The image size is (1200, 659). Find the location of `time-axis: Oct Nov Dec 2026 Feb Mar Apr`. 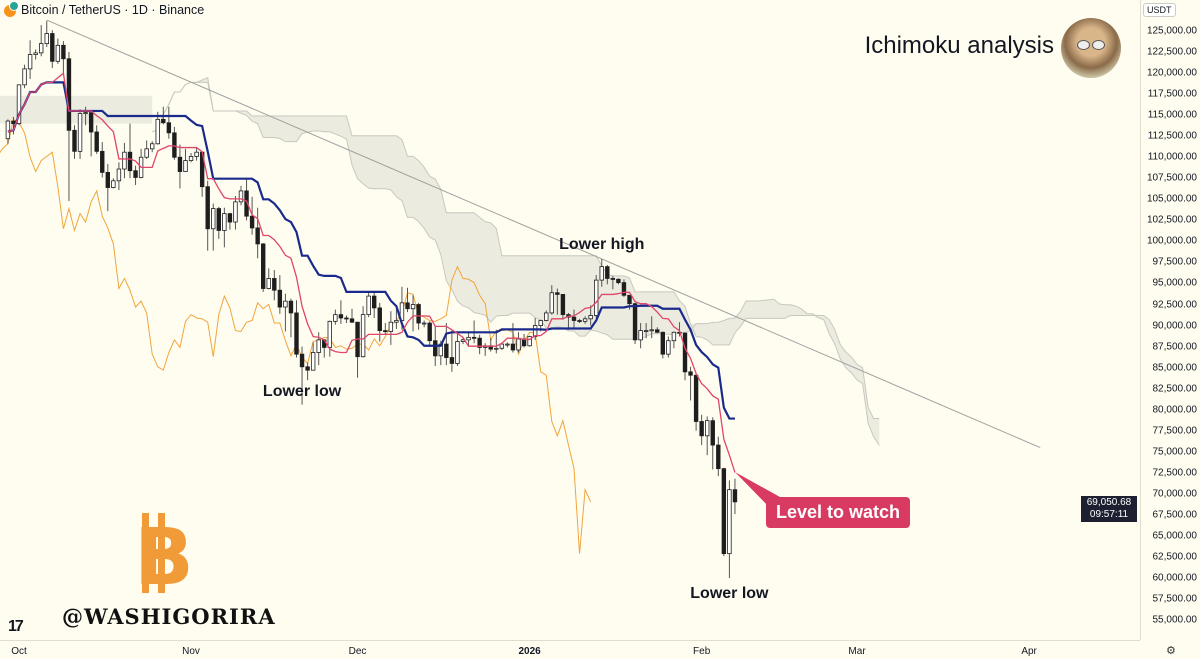

time-axis: Oct Nov Dec 2026 Feb Mar Apr is located at coordinates (570, 649).